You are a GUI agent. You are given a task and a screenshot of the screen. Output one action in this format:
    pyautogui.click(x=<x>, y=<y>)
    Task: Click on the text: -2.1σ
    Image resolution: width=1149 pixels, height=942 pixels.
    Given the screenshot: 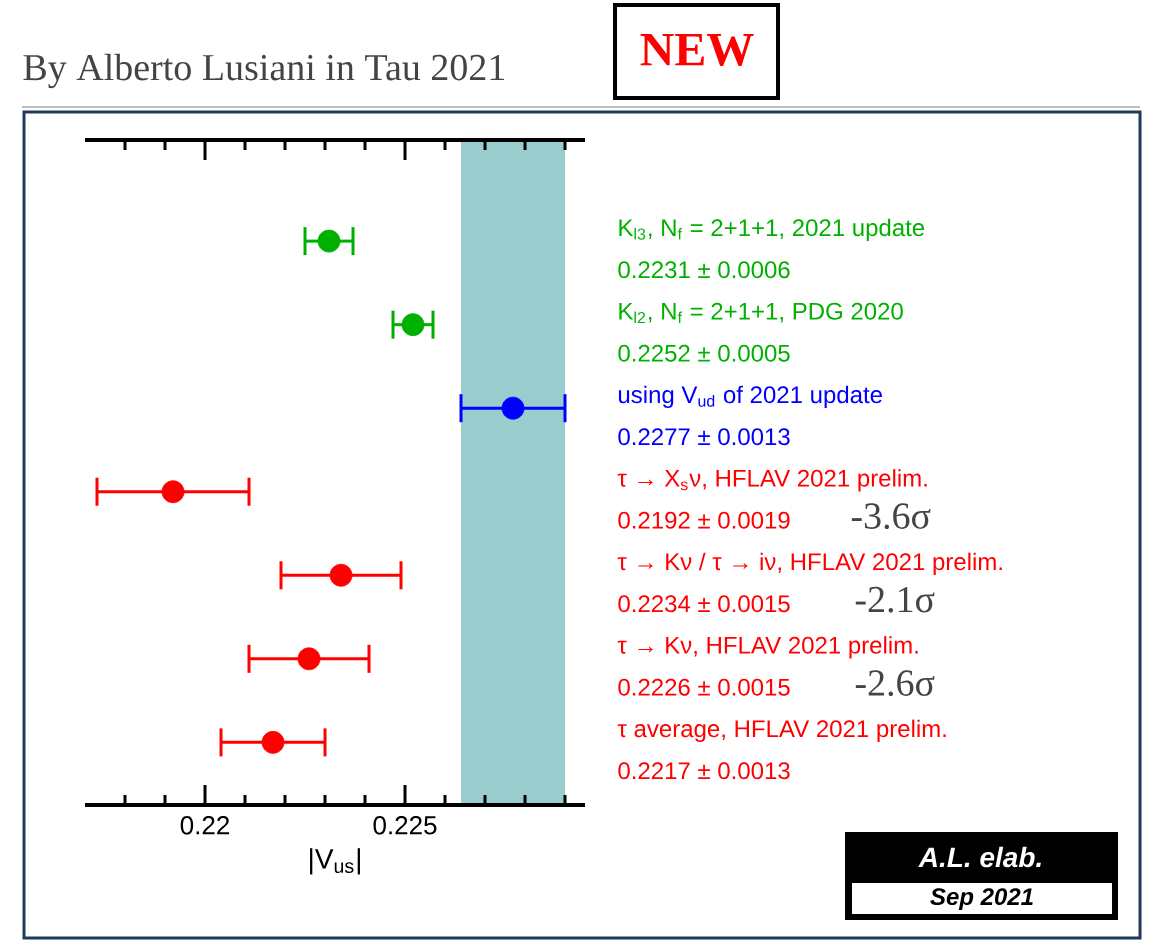 What is the action you would take?
    pyautogui.click(x=895, y=599)
    